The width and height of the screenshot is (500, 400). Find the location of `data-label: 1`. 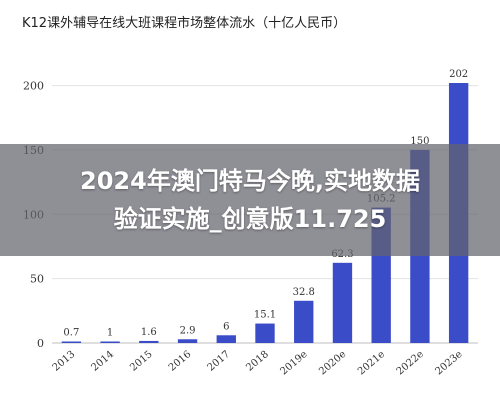

data-label: 1 is located at coordinates (110, 333).